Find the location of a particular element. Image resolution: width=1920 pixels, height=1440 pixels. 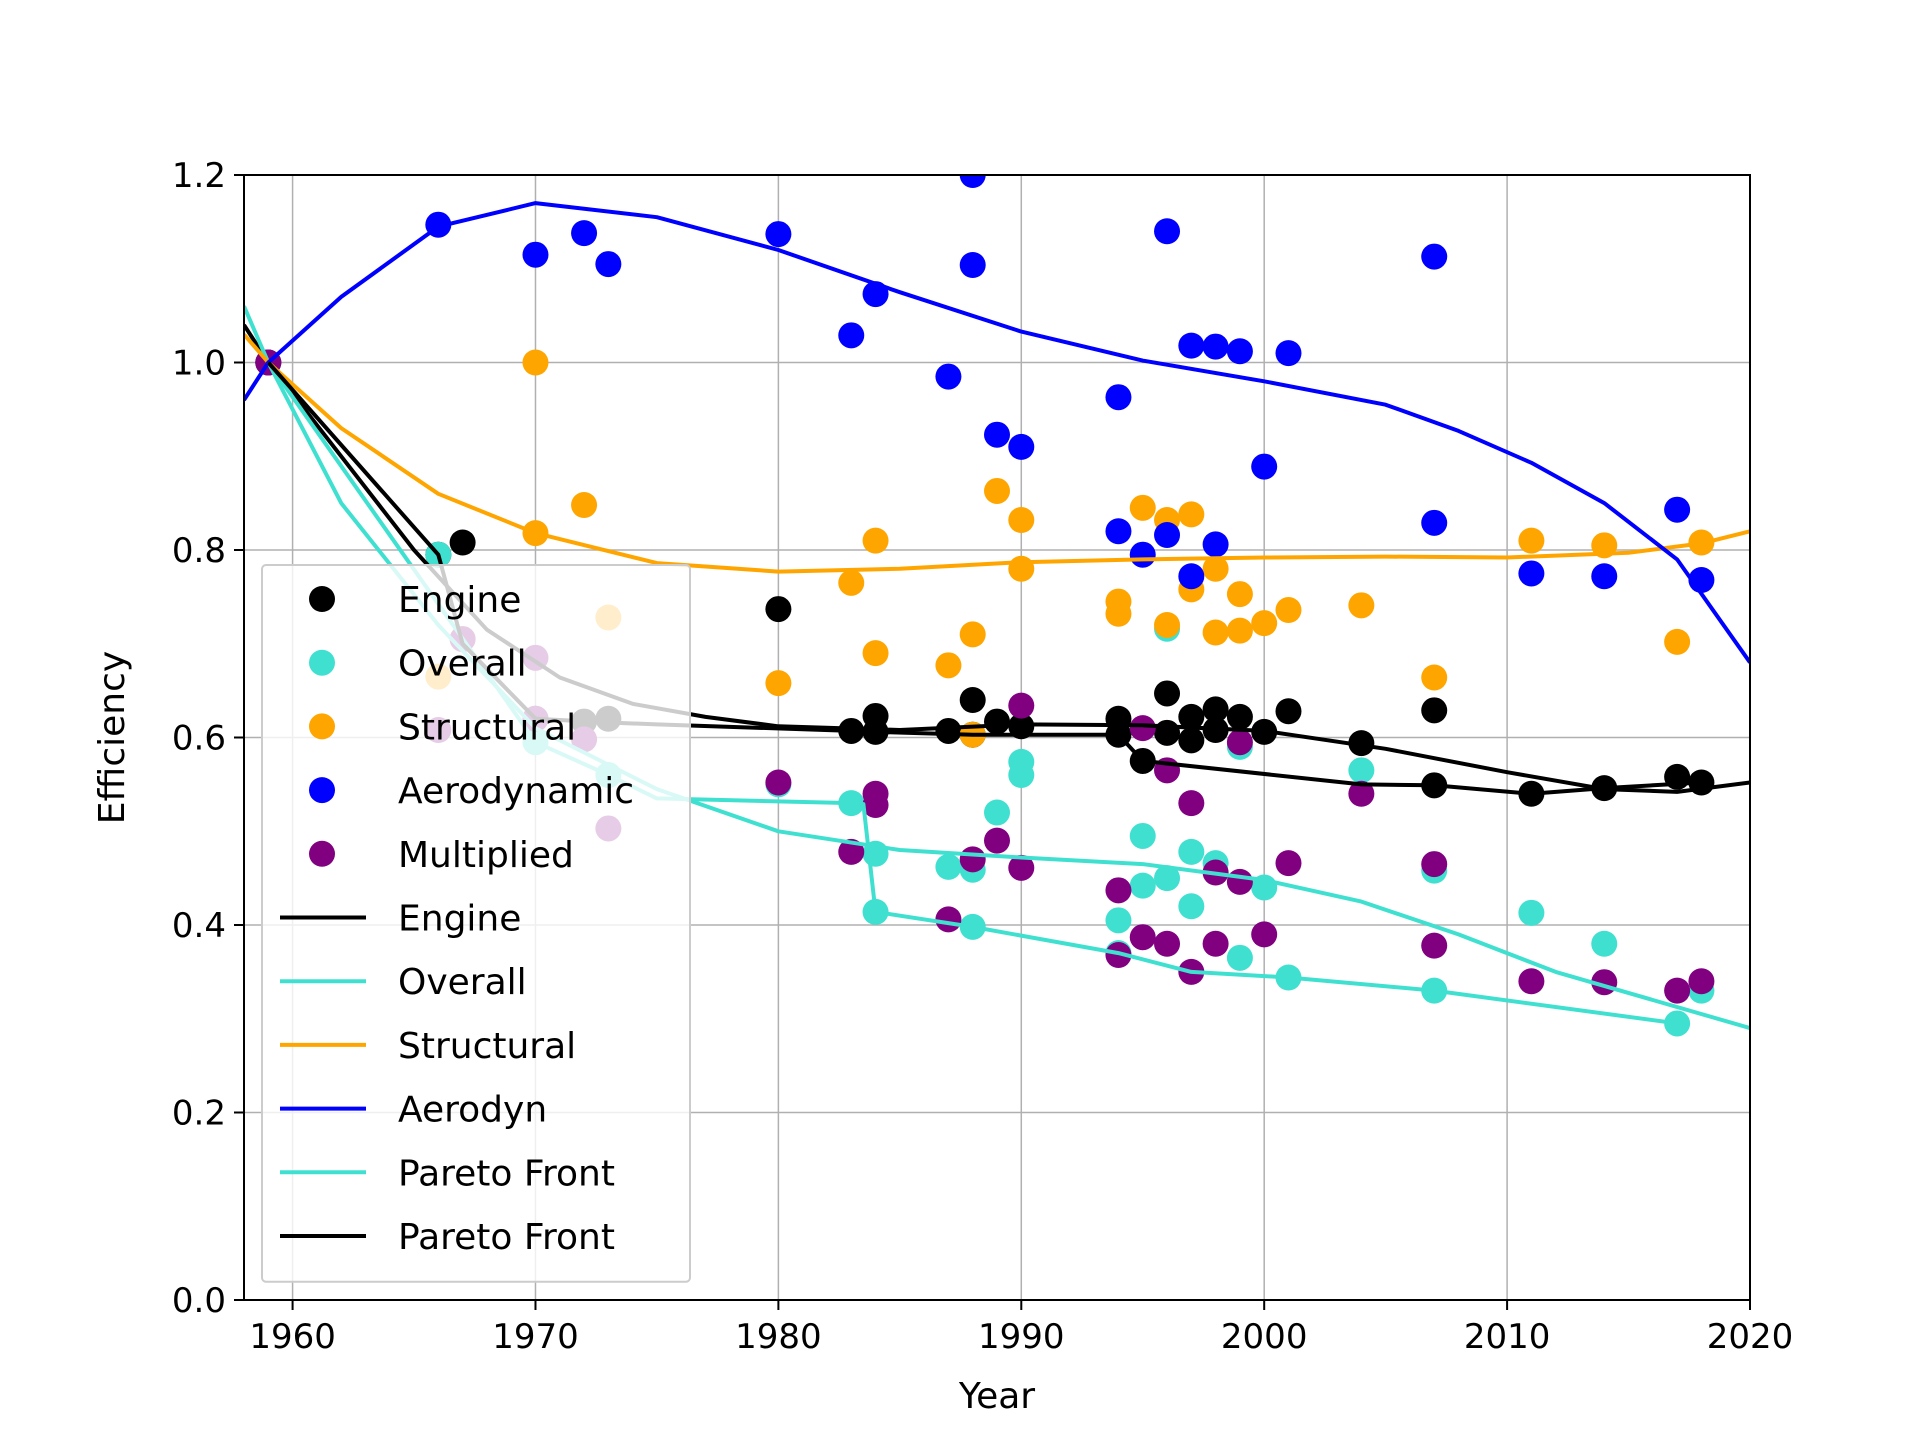

legend-marker-engine is located at coordinates (322, 599).